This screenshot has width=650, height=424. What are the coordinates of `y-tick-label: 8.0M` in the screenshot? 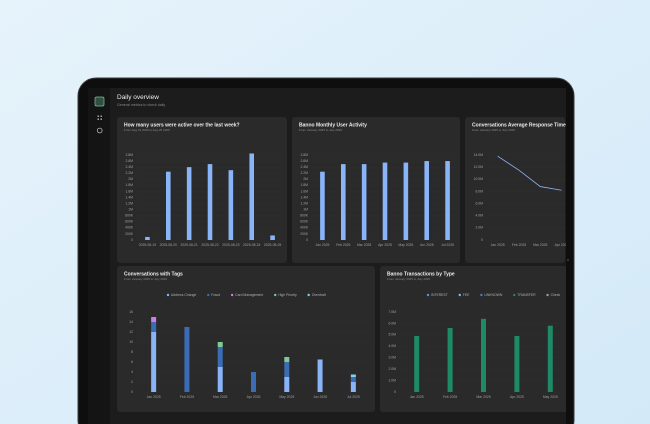 It's located at (479, 191).